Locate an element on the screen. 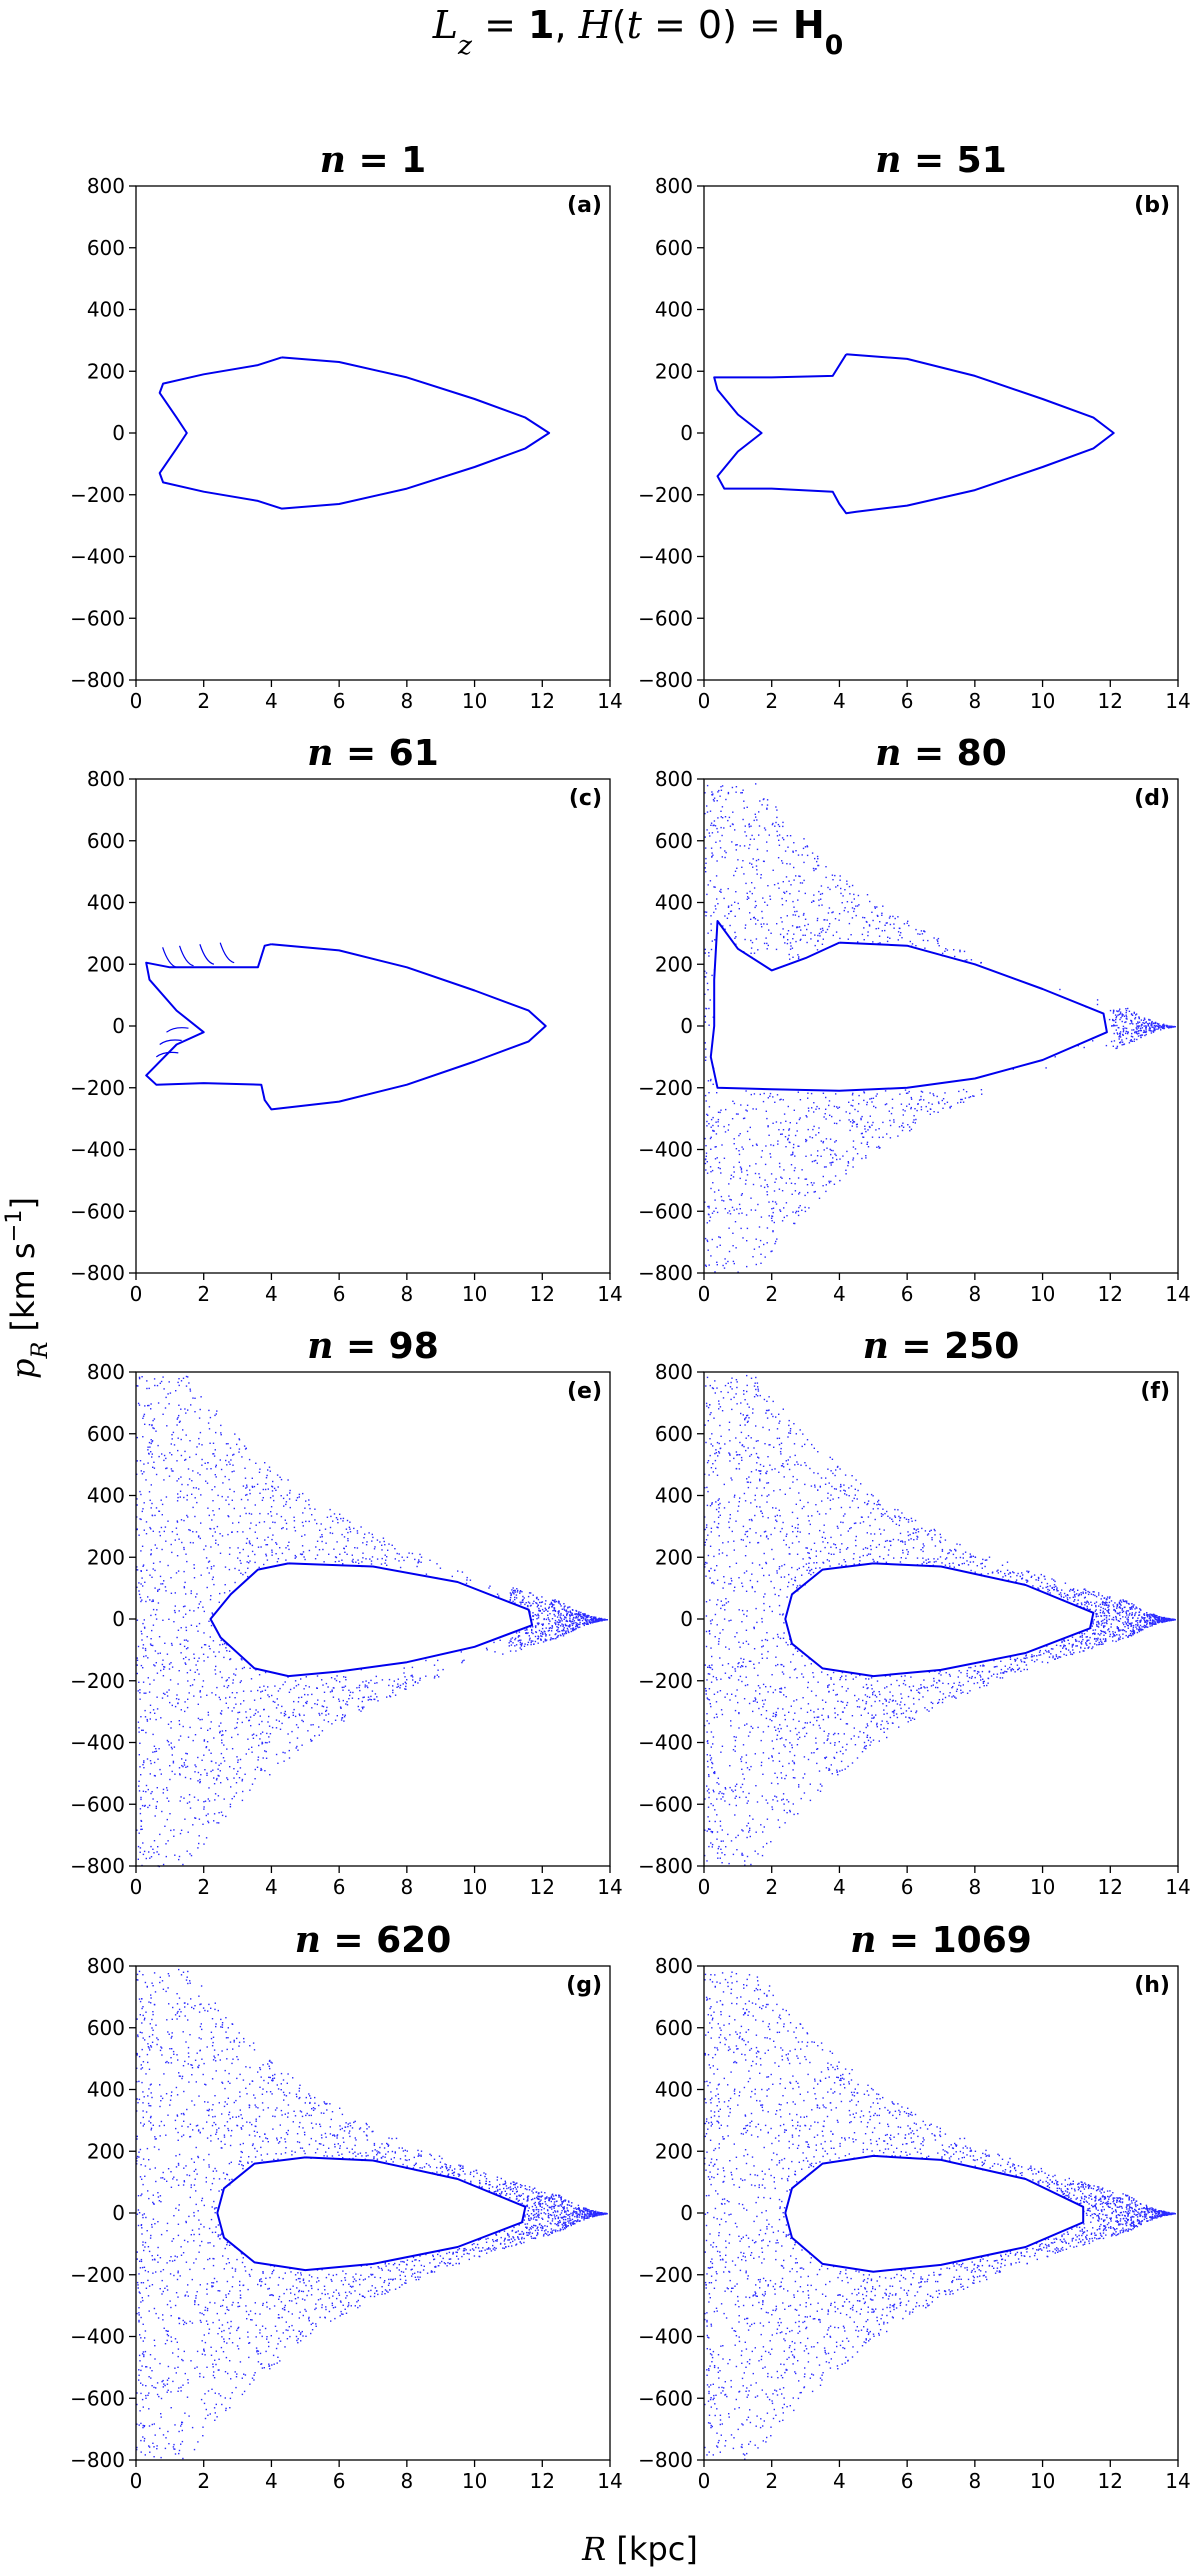  panel-letter: (a) is located at coordinates (584, 205).